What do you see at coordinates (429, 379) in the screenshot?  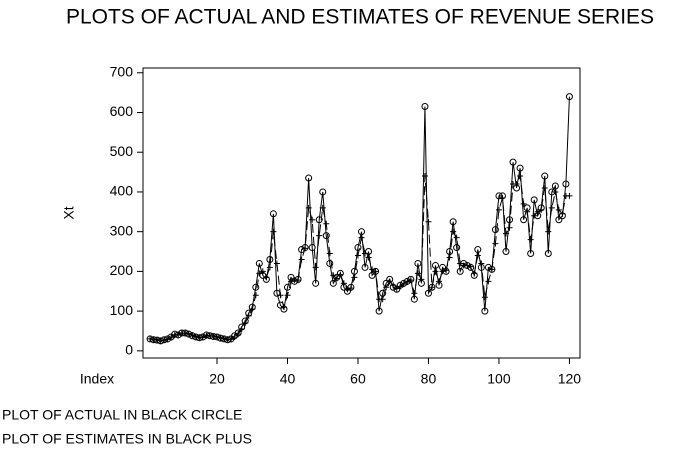 I see `x-tick-label: 80` at bounding box center [429, 379].